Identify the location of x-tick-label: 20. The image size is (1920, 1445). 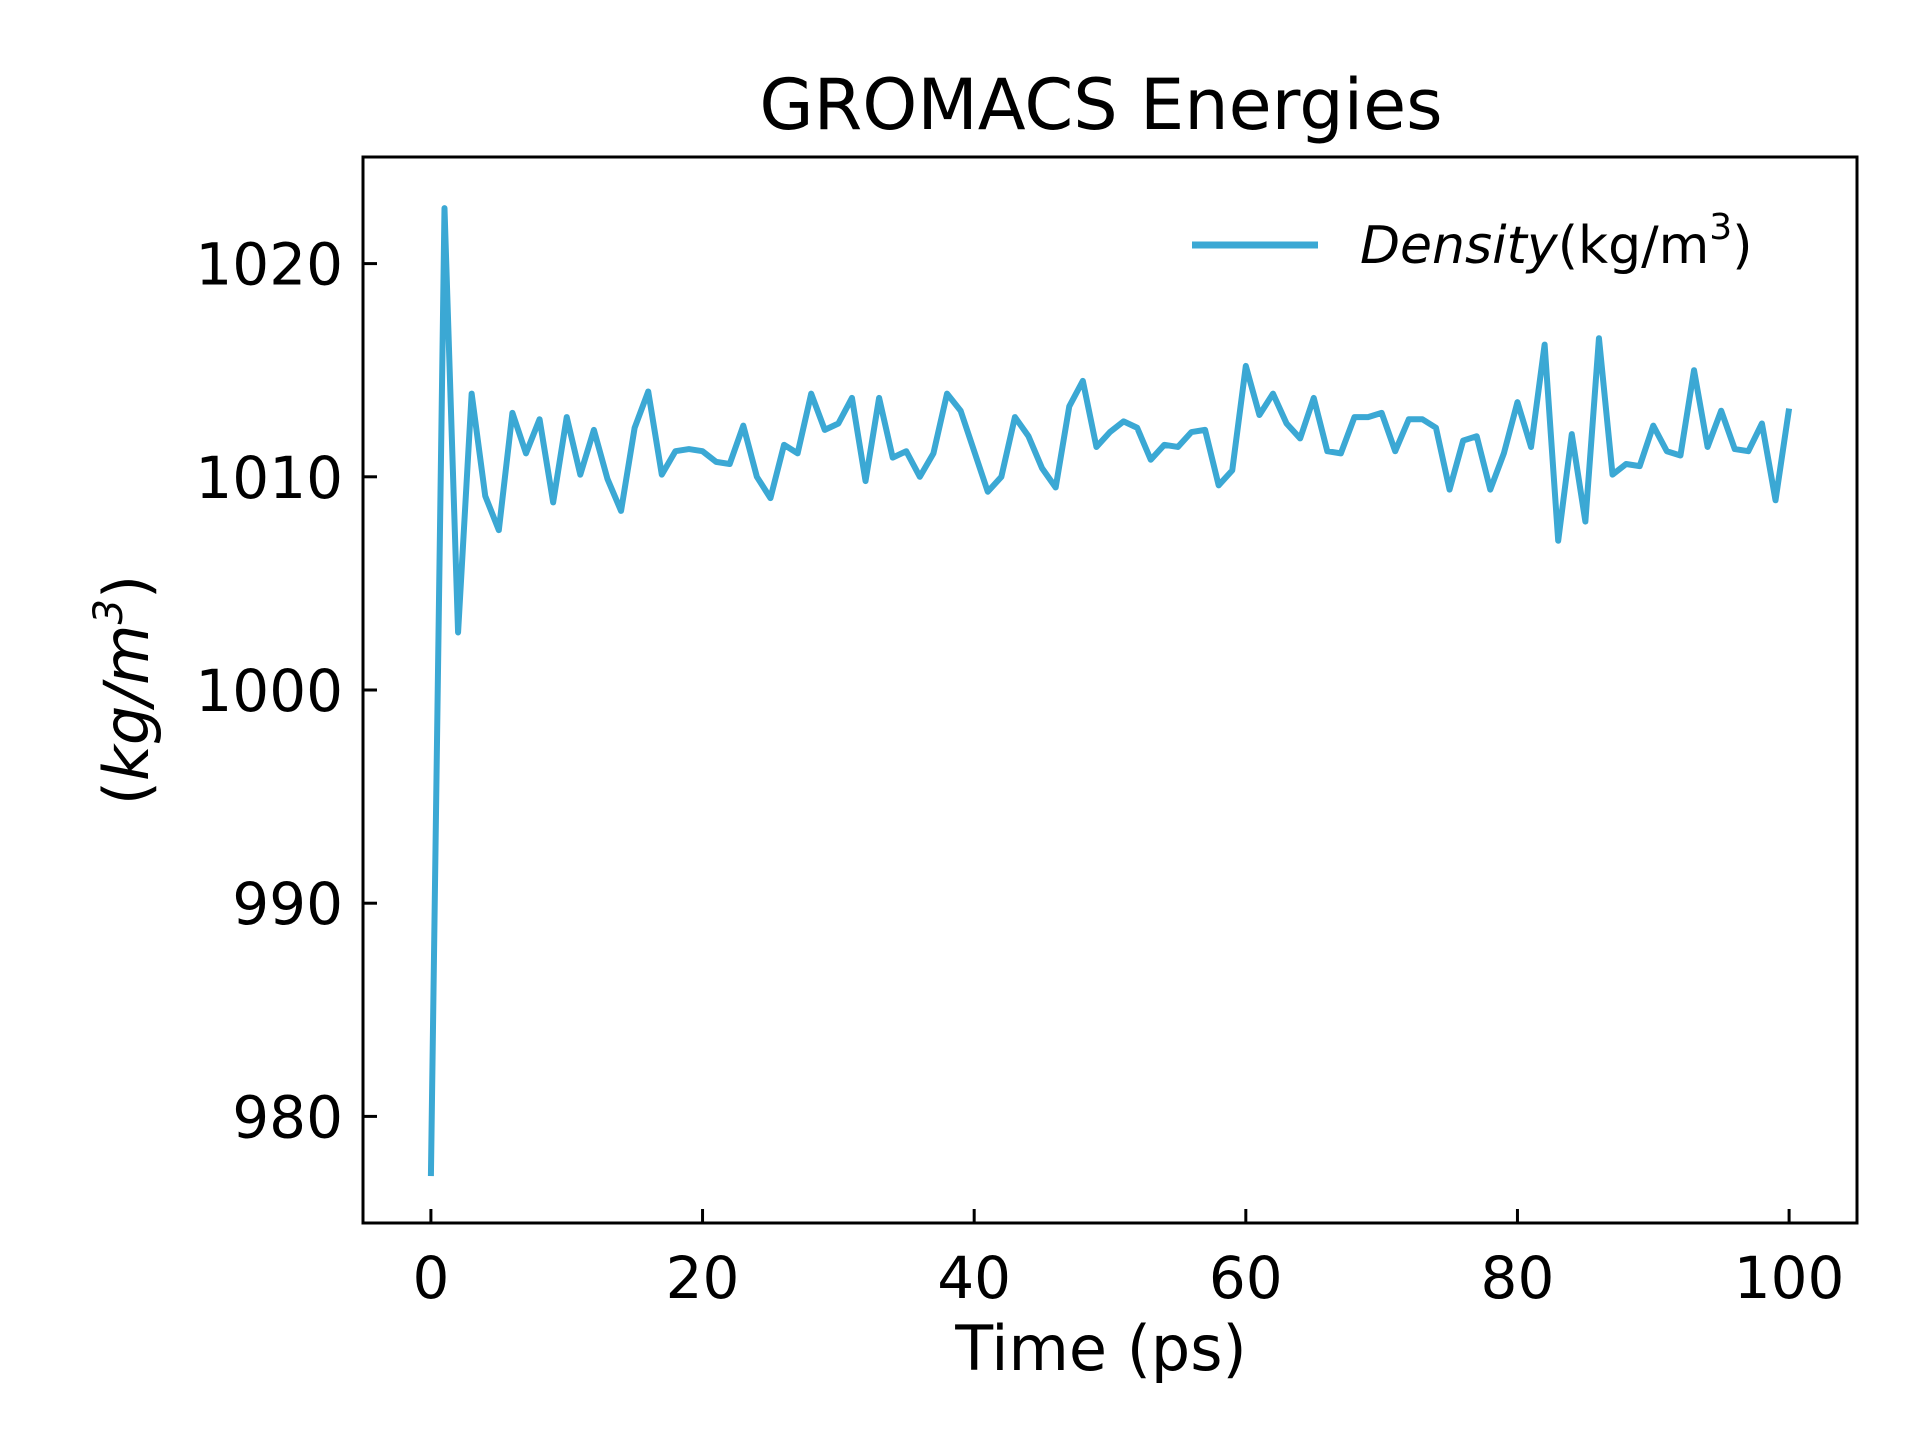
(703, 1278).